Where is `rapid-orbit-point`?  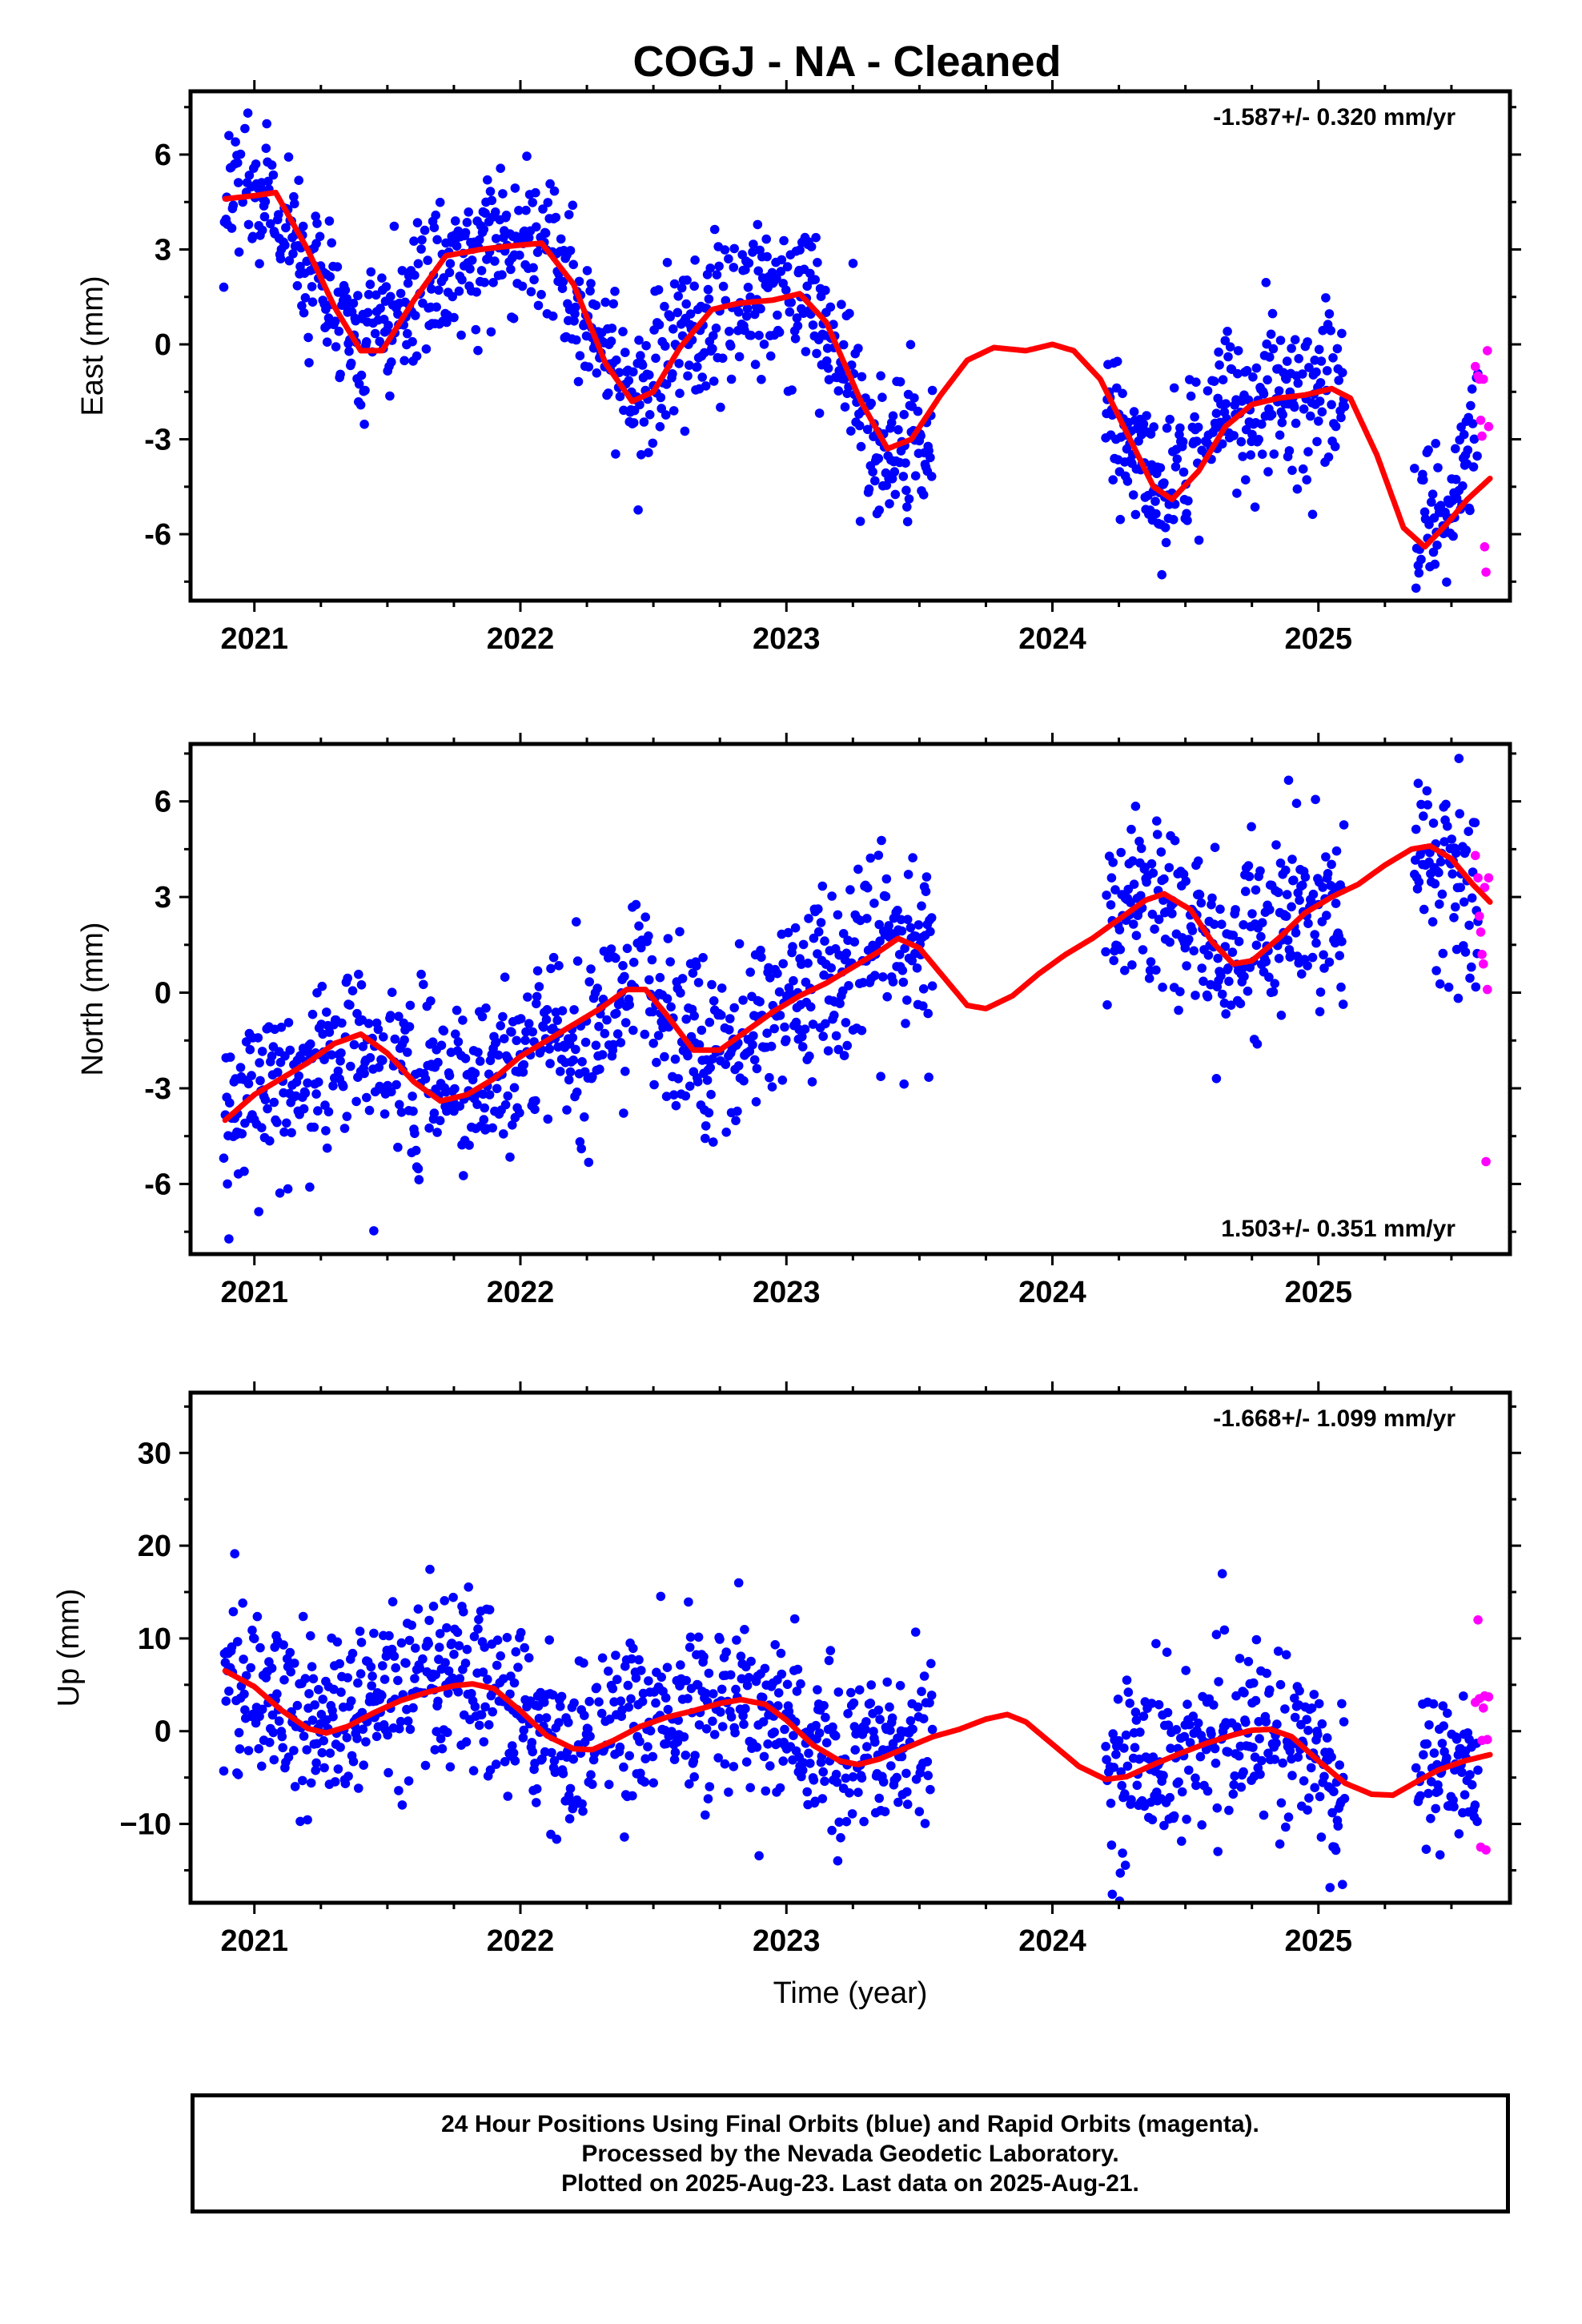 rapid-orbit-point is located at coordinates (1488, 351).